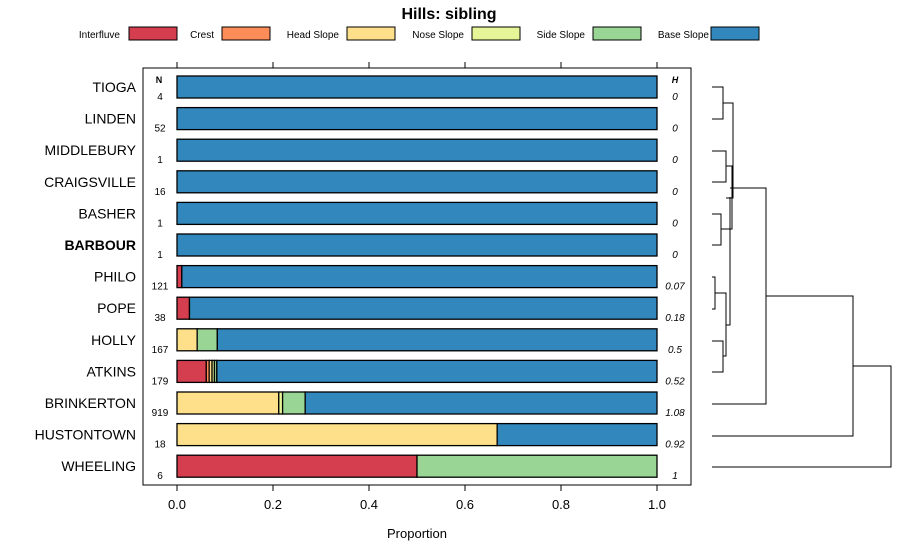  Describe the element at coordinates (417, 498) in the screenshot. I see `x-axis: 0.0 0.2 0.4 0.6 0.8 1.0` at that location.